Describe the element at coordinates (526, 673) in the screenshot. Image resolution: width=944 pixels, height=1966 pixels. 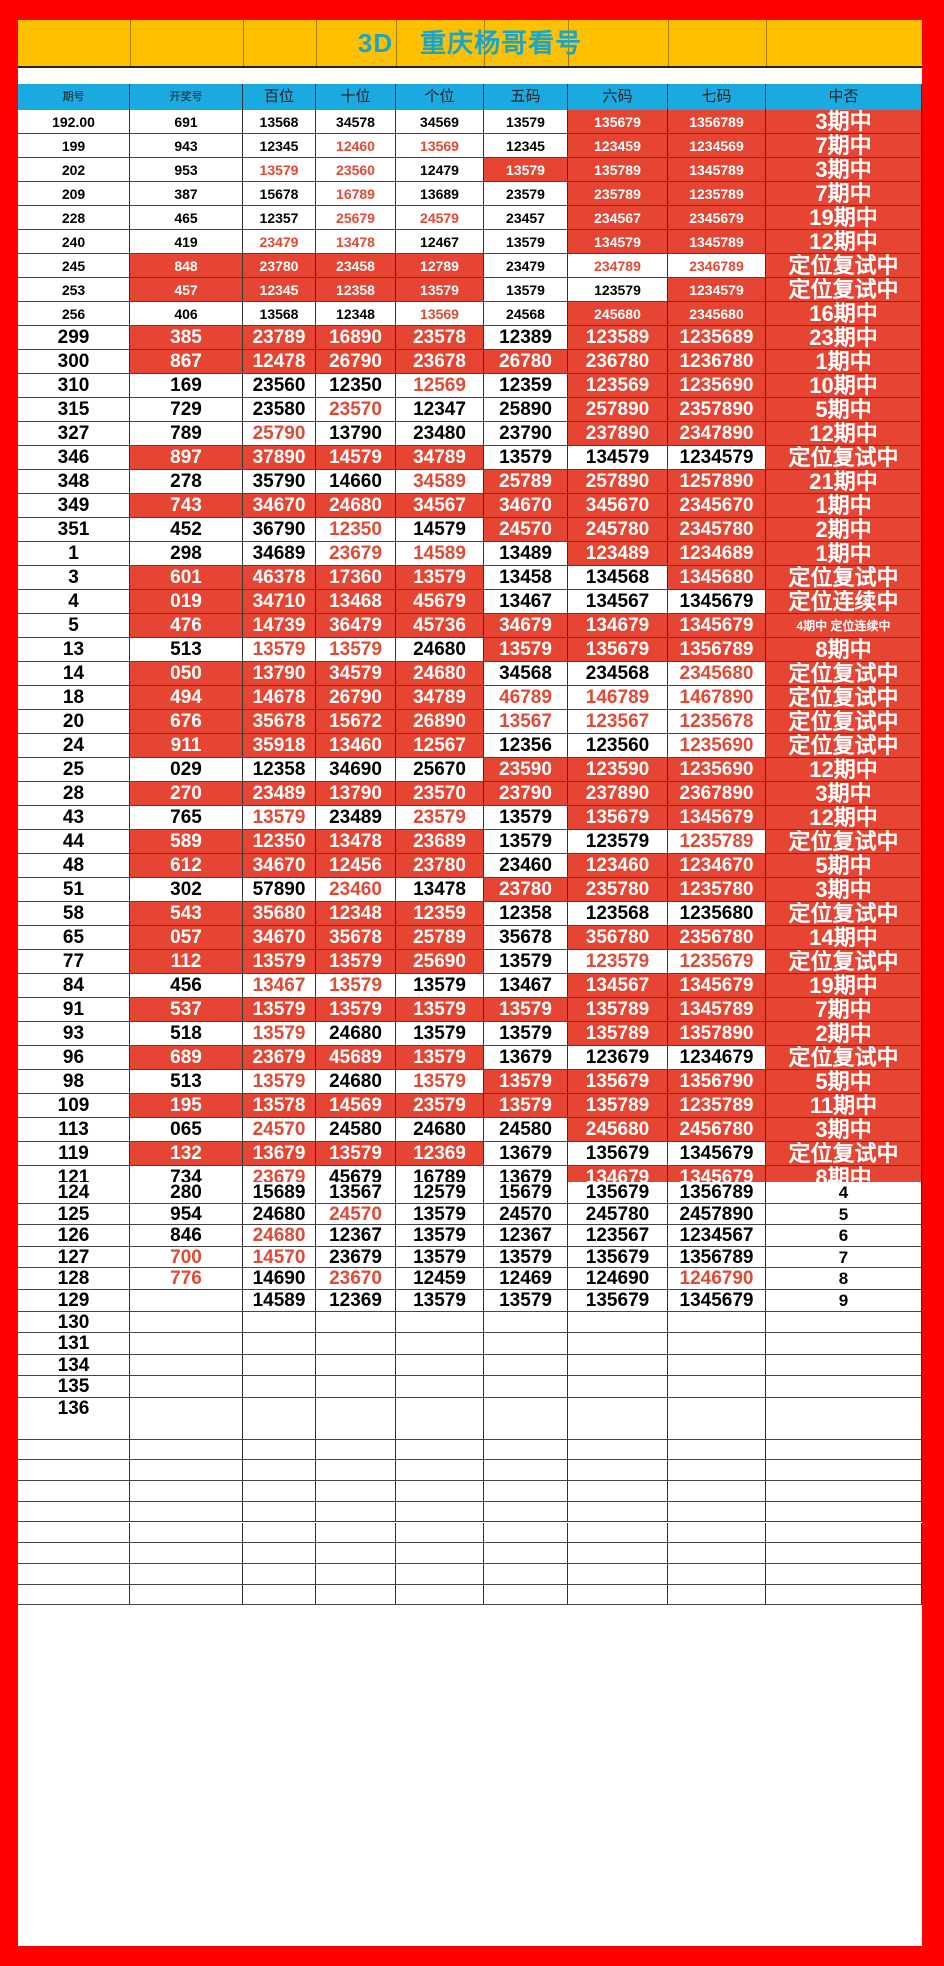
I see `five-code-cell: 34568` at that location.